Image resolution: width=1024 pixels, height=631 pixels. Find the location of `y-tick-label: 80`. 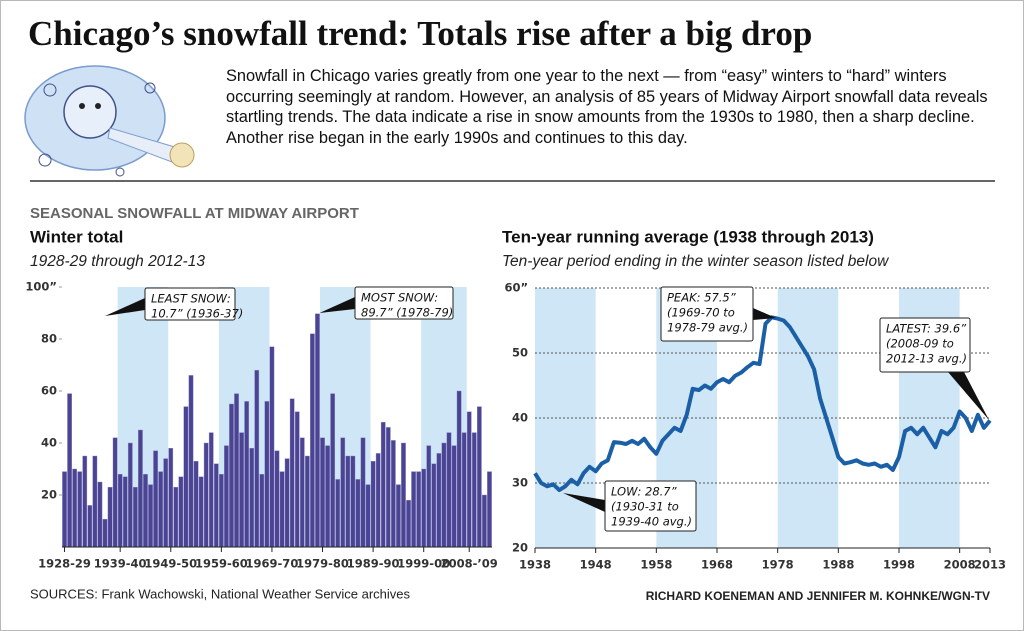

y-tick-label: 80 is located at coordinates (49, 339).